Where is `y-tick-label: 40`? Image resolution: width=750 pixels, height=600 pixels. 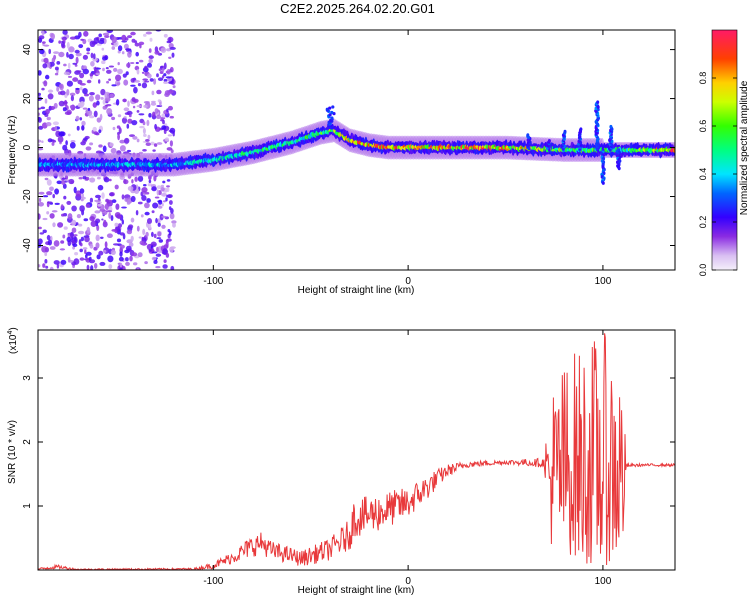
y-tick-label: 40 is located at coordinates (27, 50).